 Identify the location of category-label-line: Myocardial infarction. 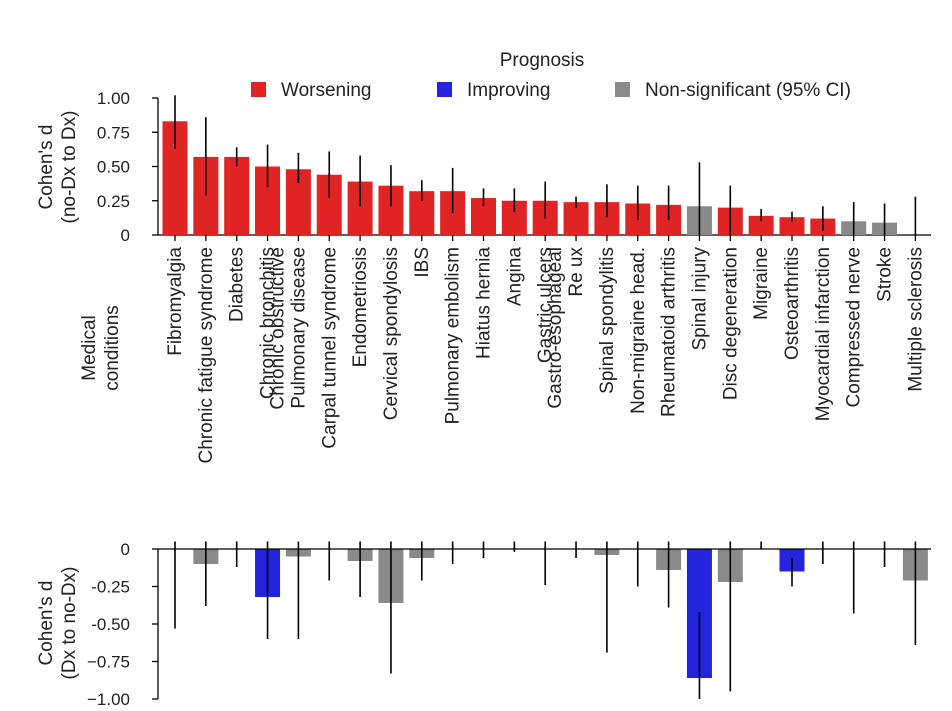
(823, 334).